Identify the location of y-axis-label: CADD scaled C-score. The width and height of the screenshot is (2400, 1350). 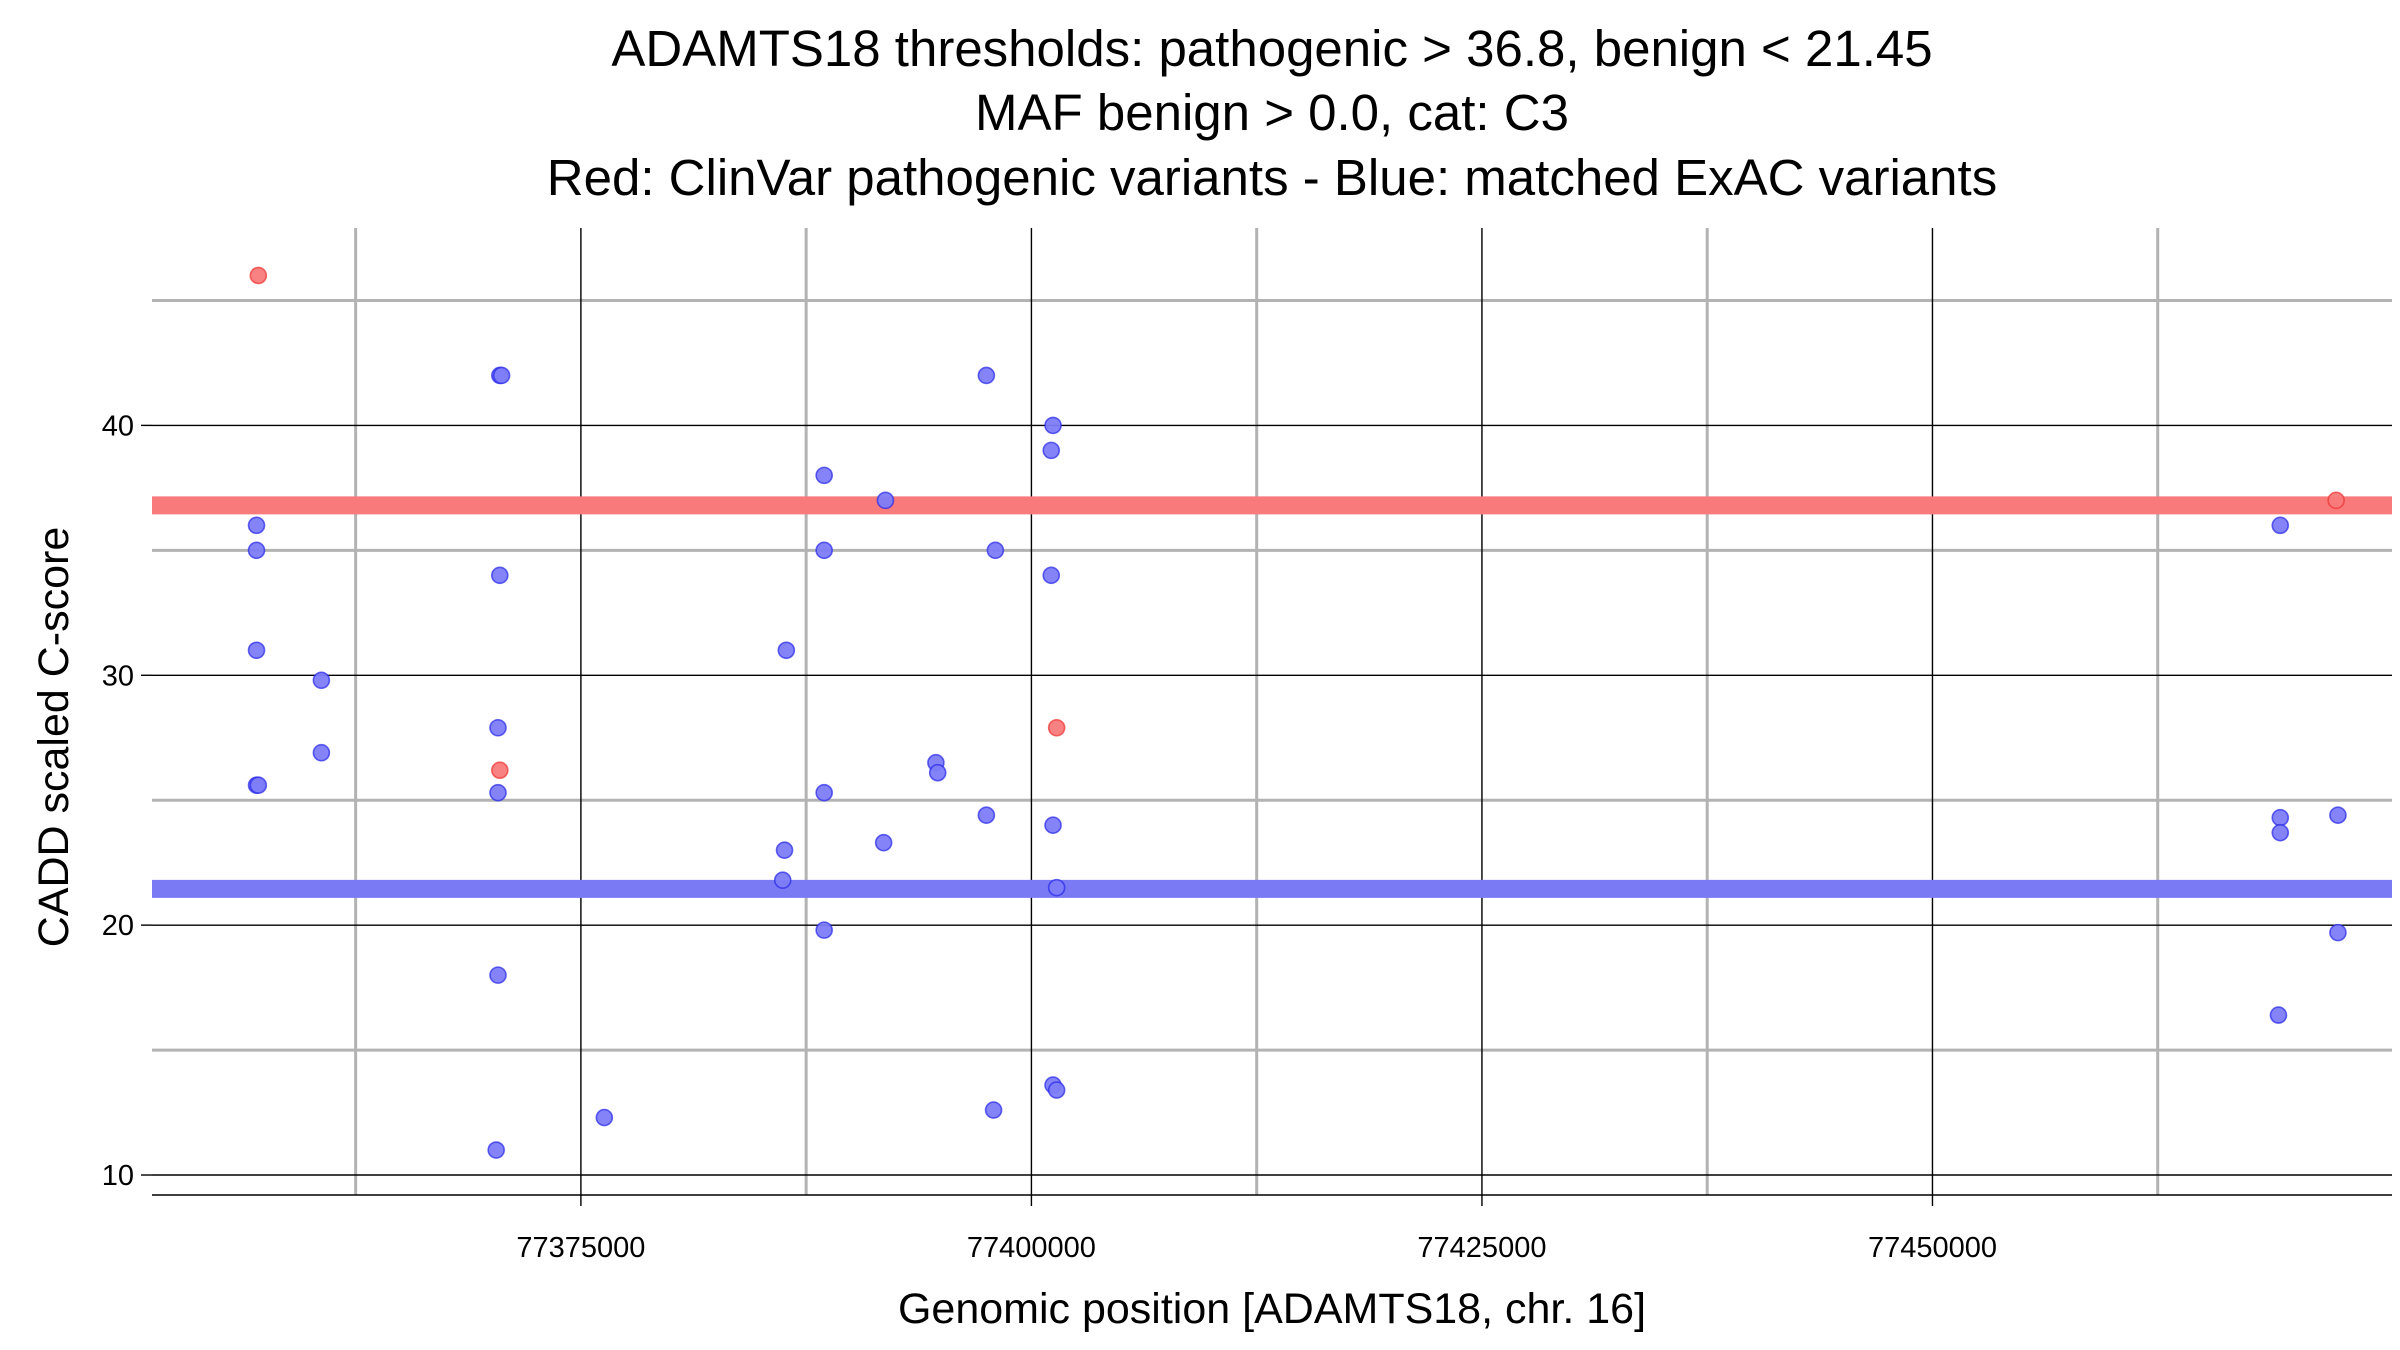
(54, 737).